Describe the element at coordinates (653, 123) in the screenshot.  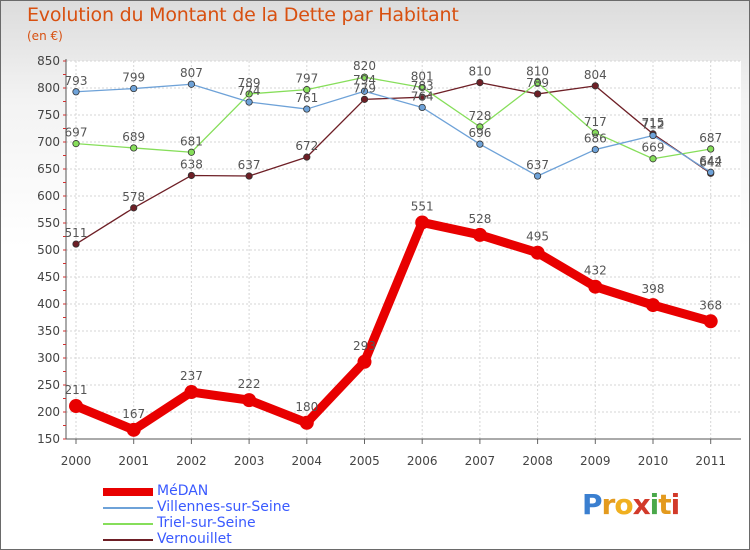
I see `data-label: 715` at that location.